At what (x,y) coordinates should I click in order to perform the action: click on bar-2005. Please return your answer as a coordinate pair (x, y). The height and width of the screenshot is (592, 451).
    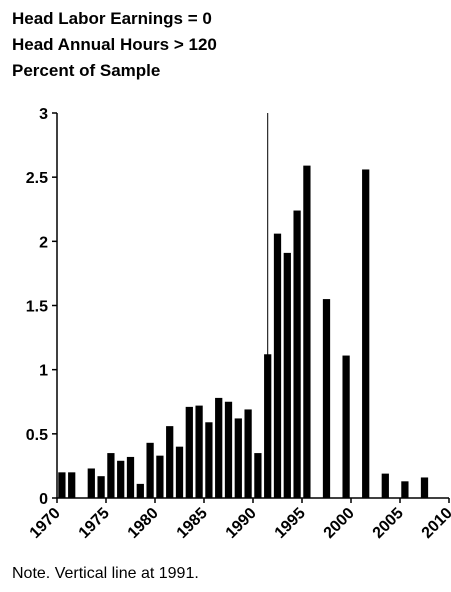
    Looking at the image, I should click on (405, 489).